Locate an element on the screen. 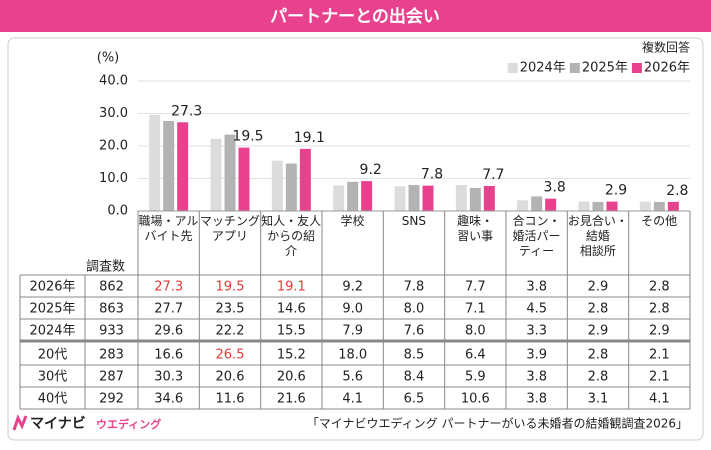  table-cell: 10.6 is located at coordinates (475, 399).